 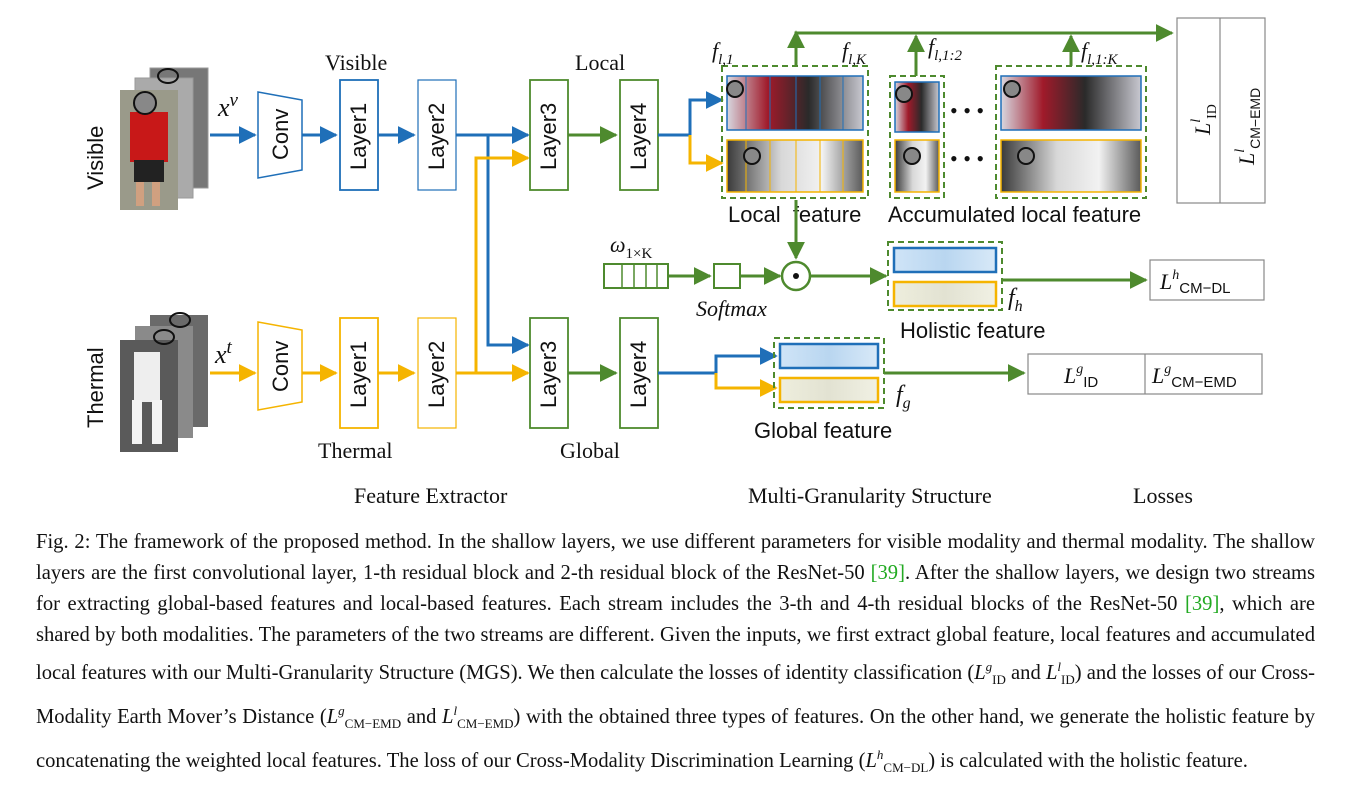 I want to click on math-lh-dl: LhCM−DL, so click(x=897, y=760).